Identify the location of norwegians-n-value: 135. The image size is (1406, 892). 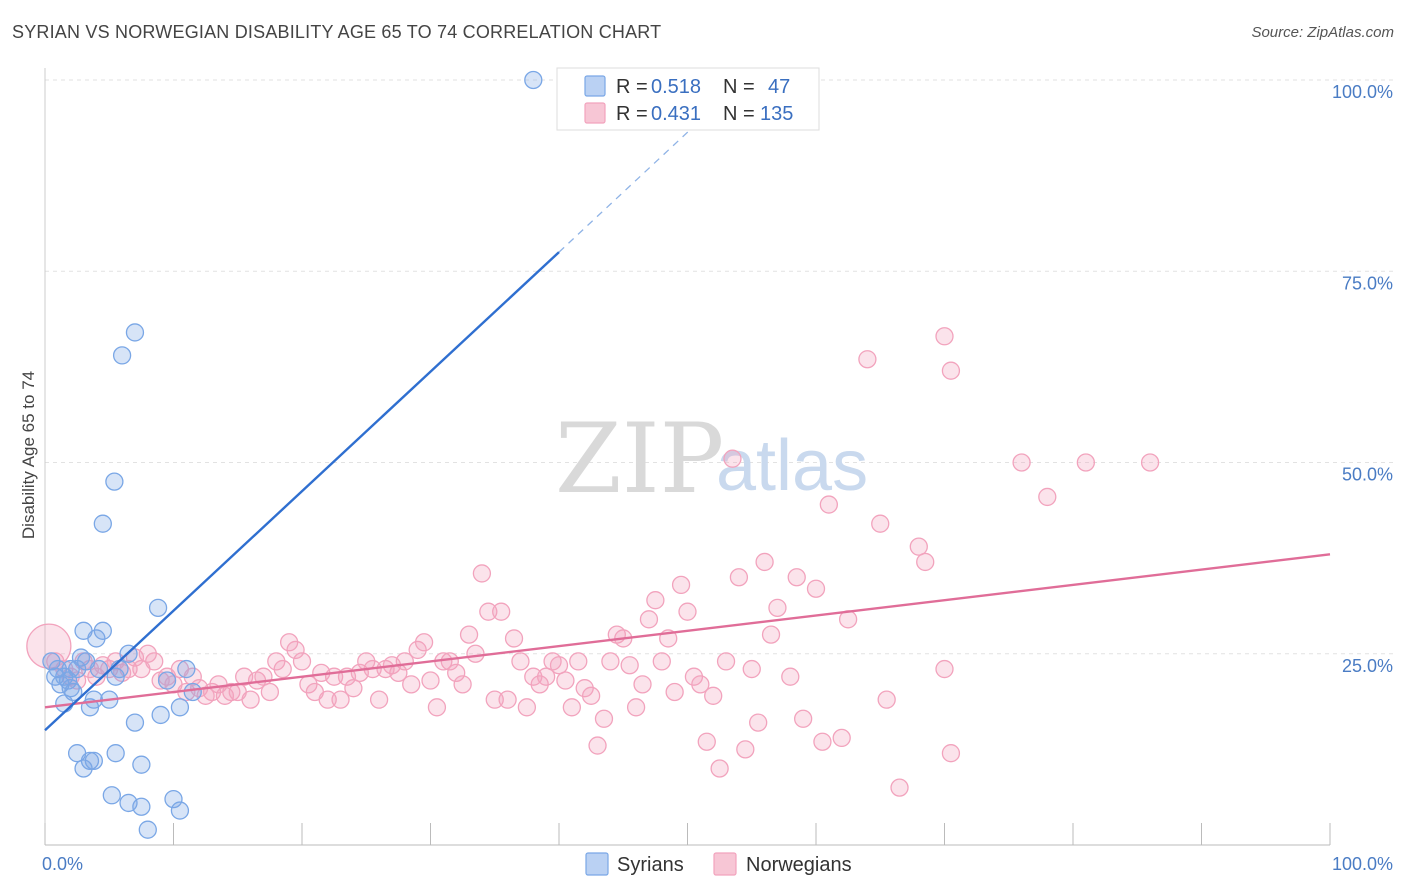
(776, 114).